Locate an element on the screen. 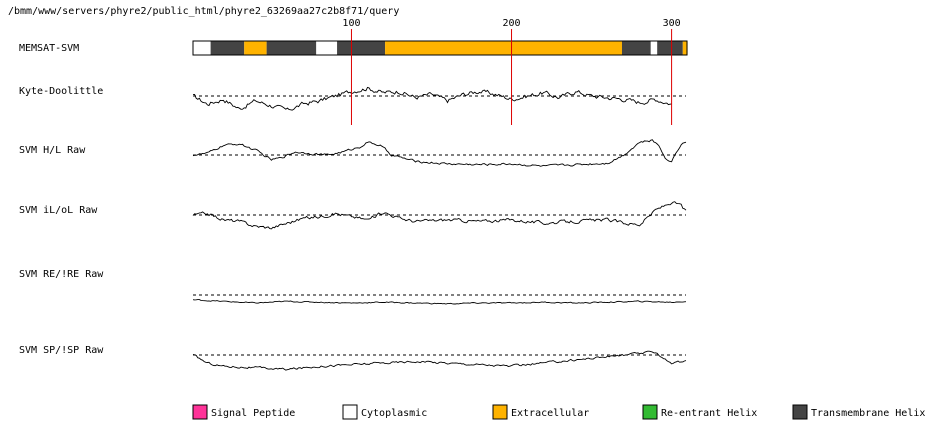  track-label: SVM H/L Raw is located at coordinates (52, 150).